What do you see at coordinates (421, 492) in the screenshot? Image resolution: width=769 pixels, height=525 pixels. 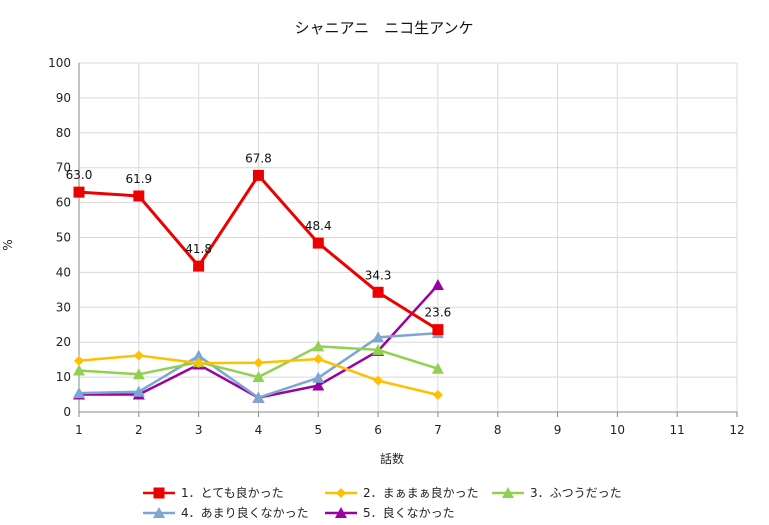 I see `legend-label: 2．まぁまぁ良かった` at bounding box center [421, 492].